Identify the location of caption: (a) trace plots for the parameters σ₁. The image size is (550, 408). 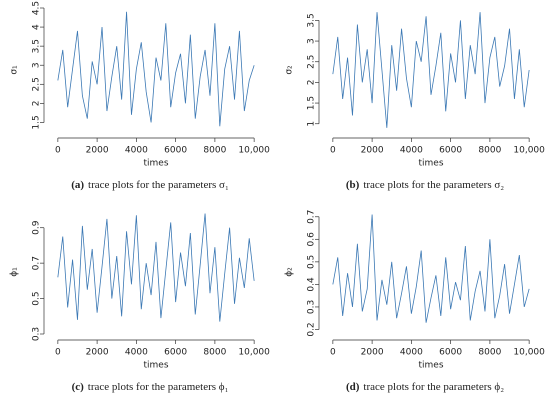
(150, 185).